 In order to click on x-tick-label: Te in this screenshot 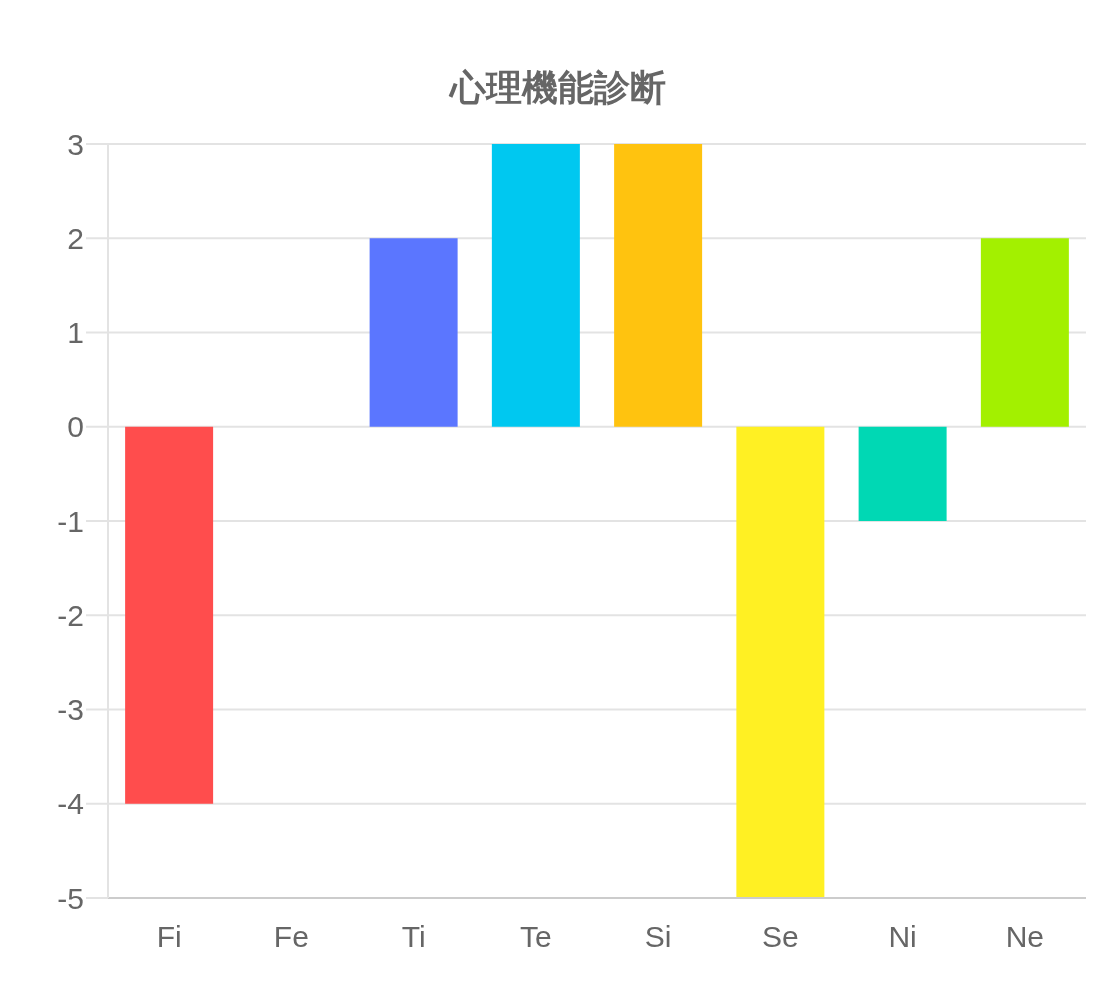, I will do `click(536, 937)`.